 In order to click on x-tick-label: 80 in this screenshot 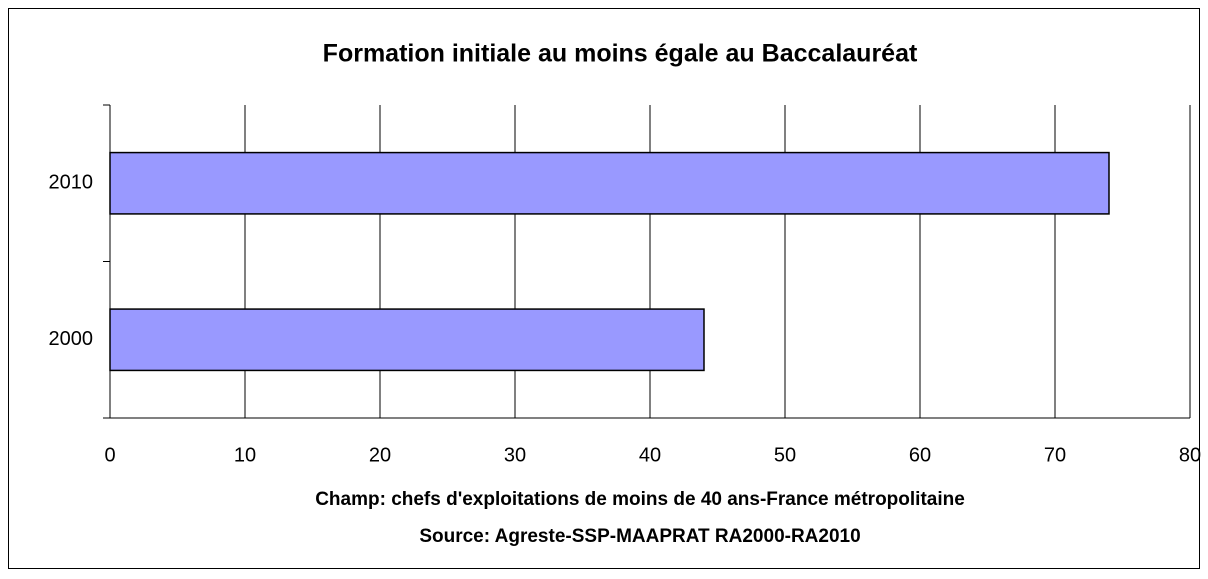, I will do `click(1190, 455)`.